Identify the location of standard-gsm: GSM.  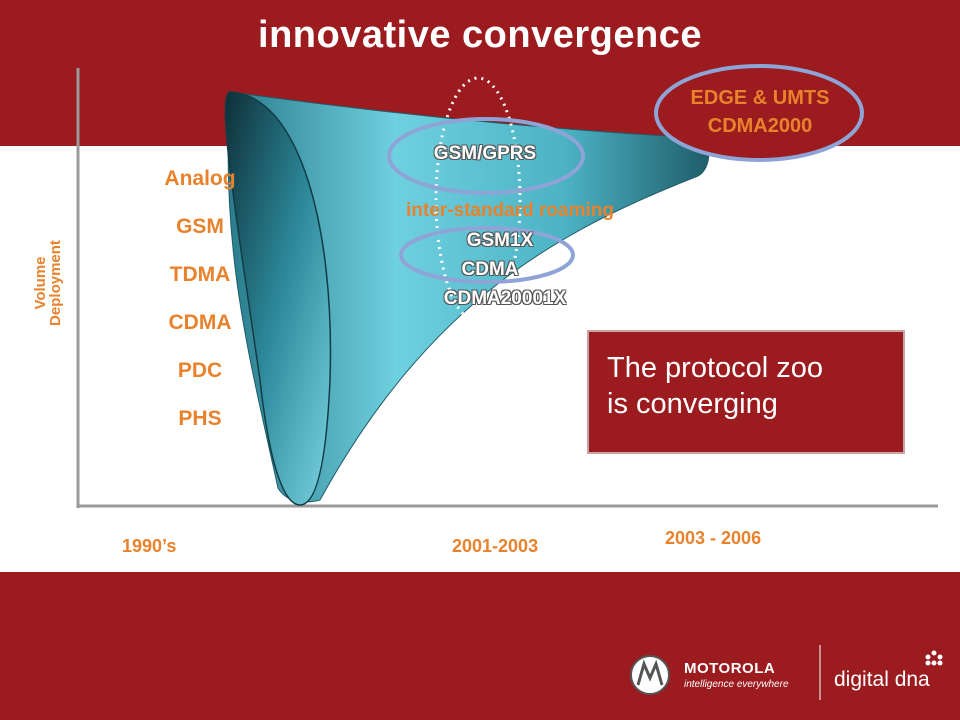
(200, 226).